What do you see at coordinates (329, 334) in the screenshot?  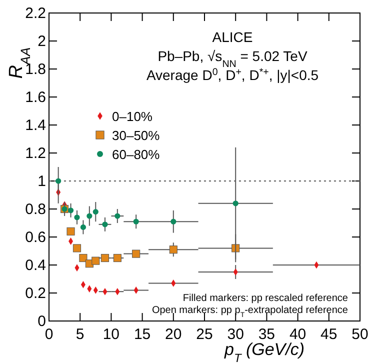 I see `x-tick-label: 45` at bounding box center [329, 334].